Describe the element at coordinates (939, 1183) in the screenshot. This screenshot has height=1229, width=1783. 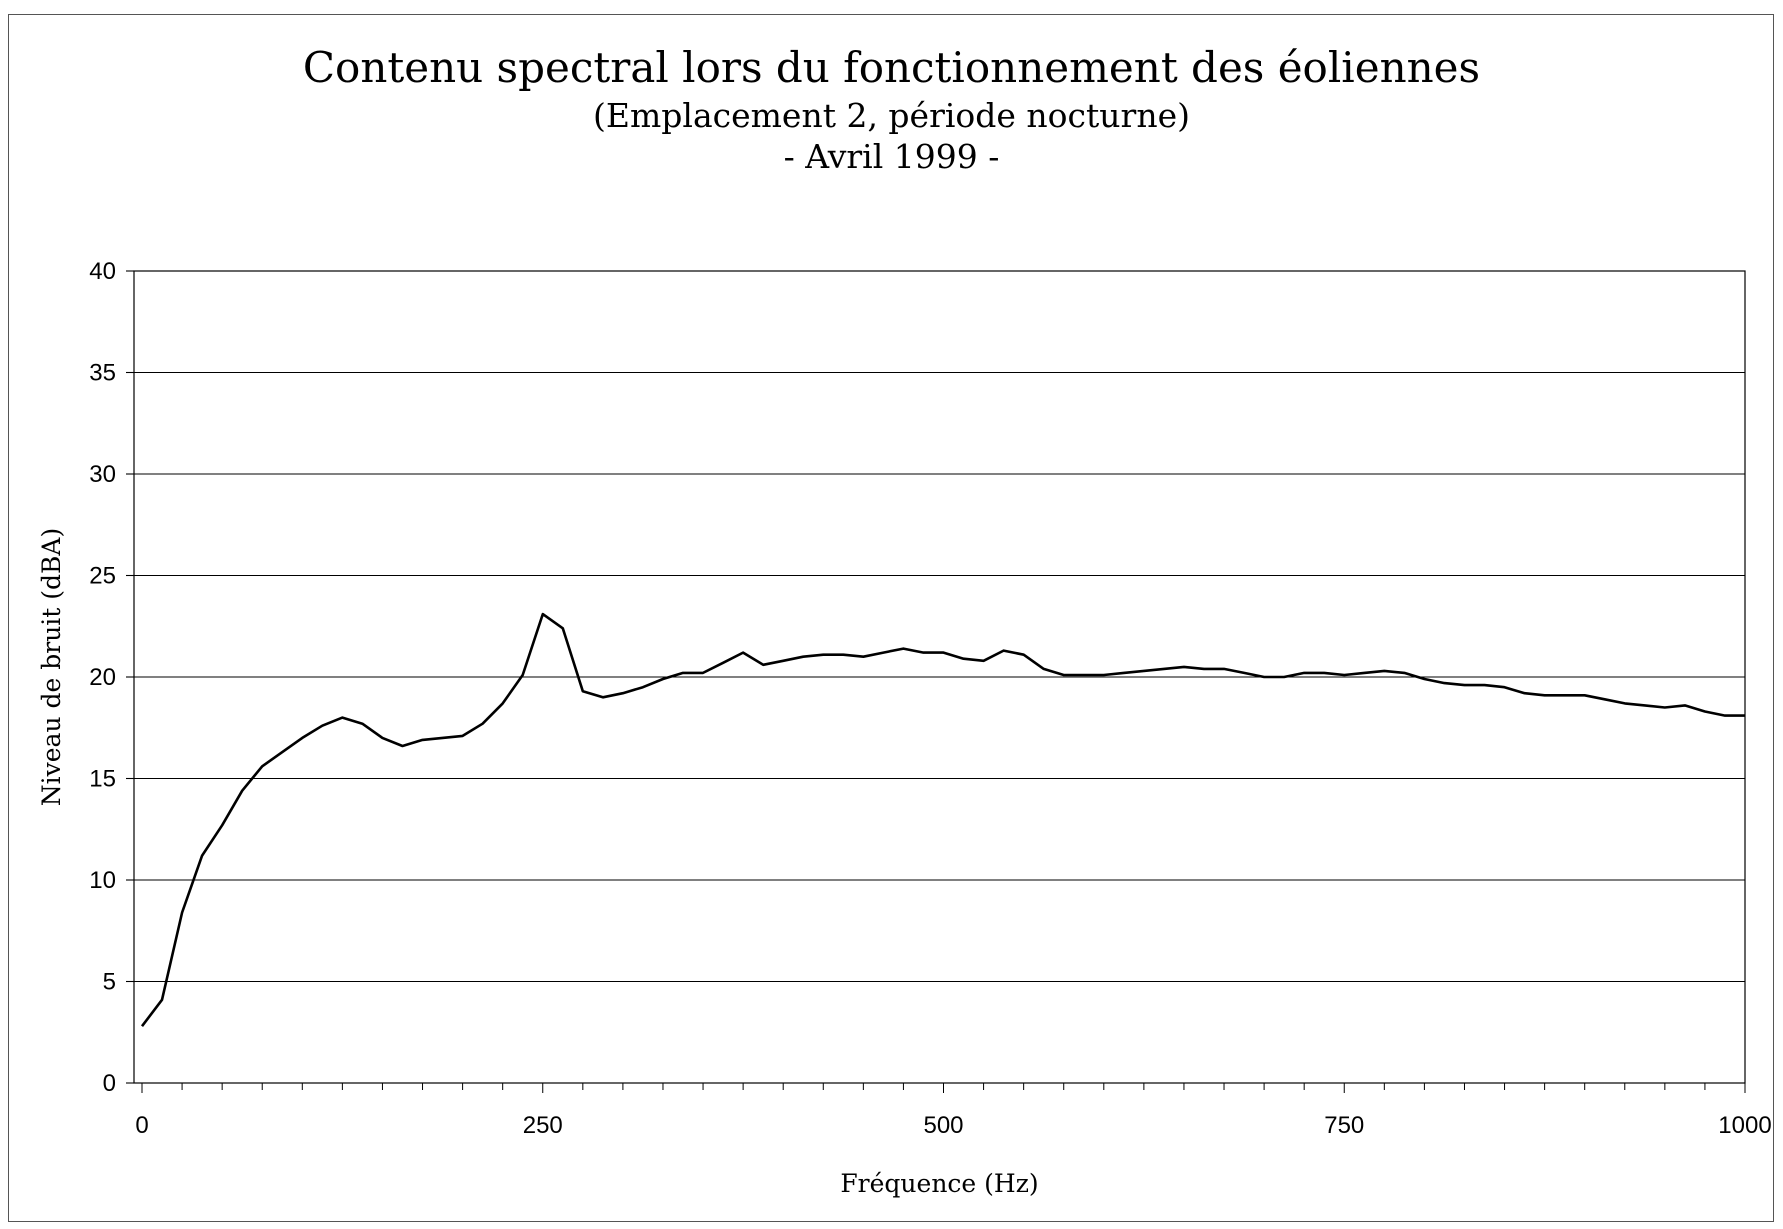
I see `x-axis-label: Fréquence (Hz)` at that location.